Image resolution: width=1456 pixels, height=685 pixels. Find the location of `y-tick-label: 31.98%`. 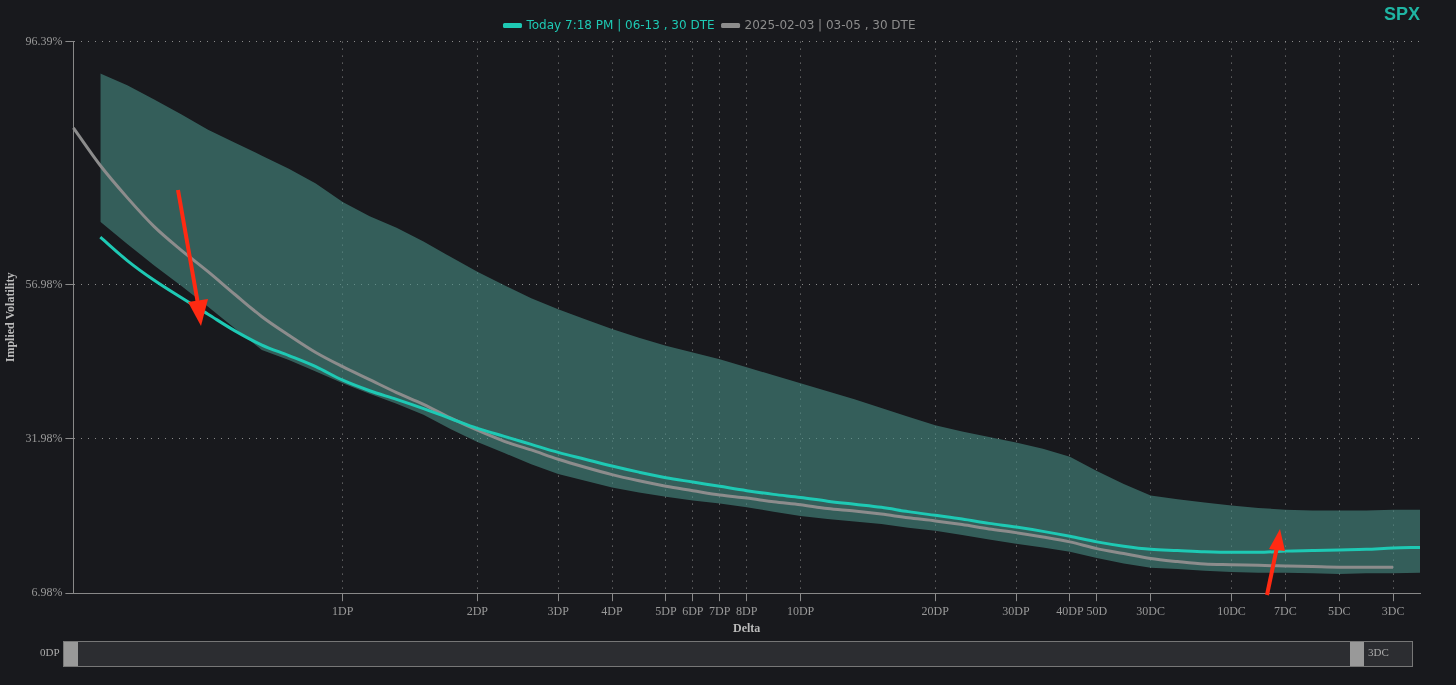

y-tick-label: 31.98% is located at coordinates (44, 438).